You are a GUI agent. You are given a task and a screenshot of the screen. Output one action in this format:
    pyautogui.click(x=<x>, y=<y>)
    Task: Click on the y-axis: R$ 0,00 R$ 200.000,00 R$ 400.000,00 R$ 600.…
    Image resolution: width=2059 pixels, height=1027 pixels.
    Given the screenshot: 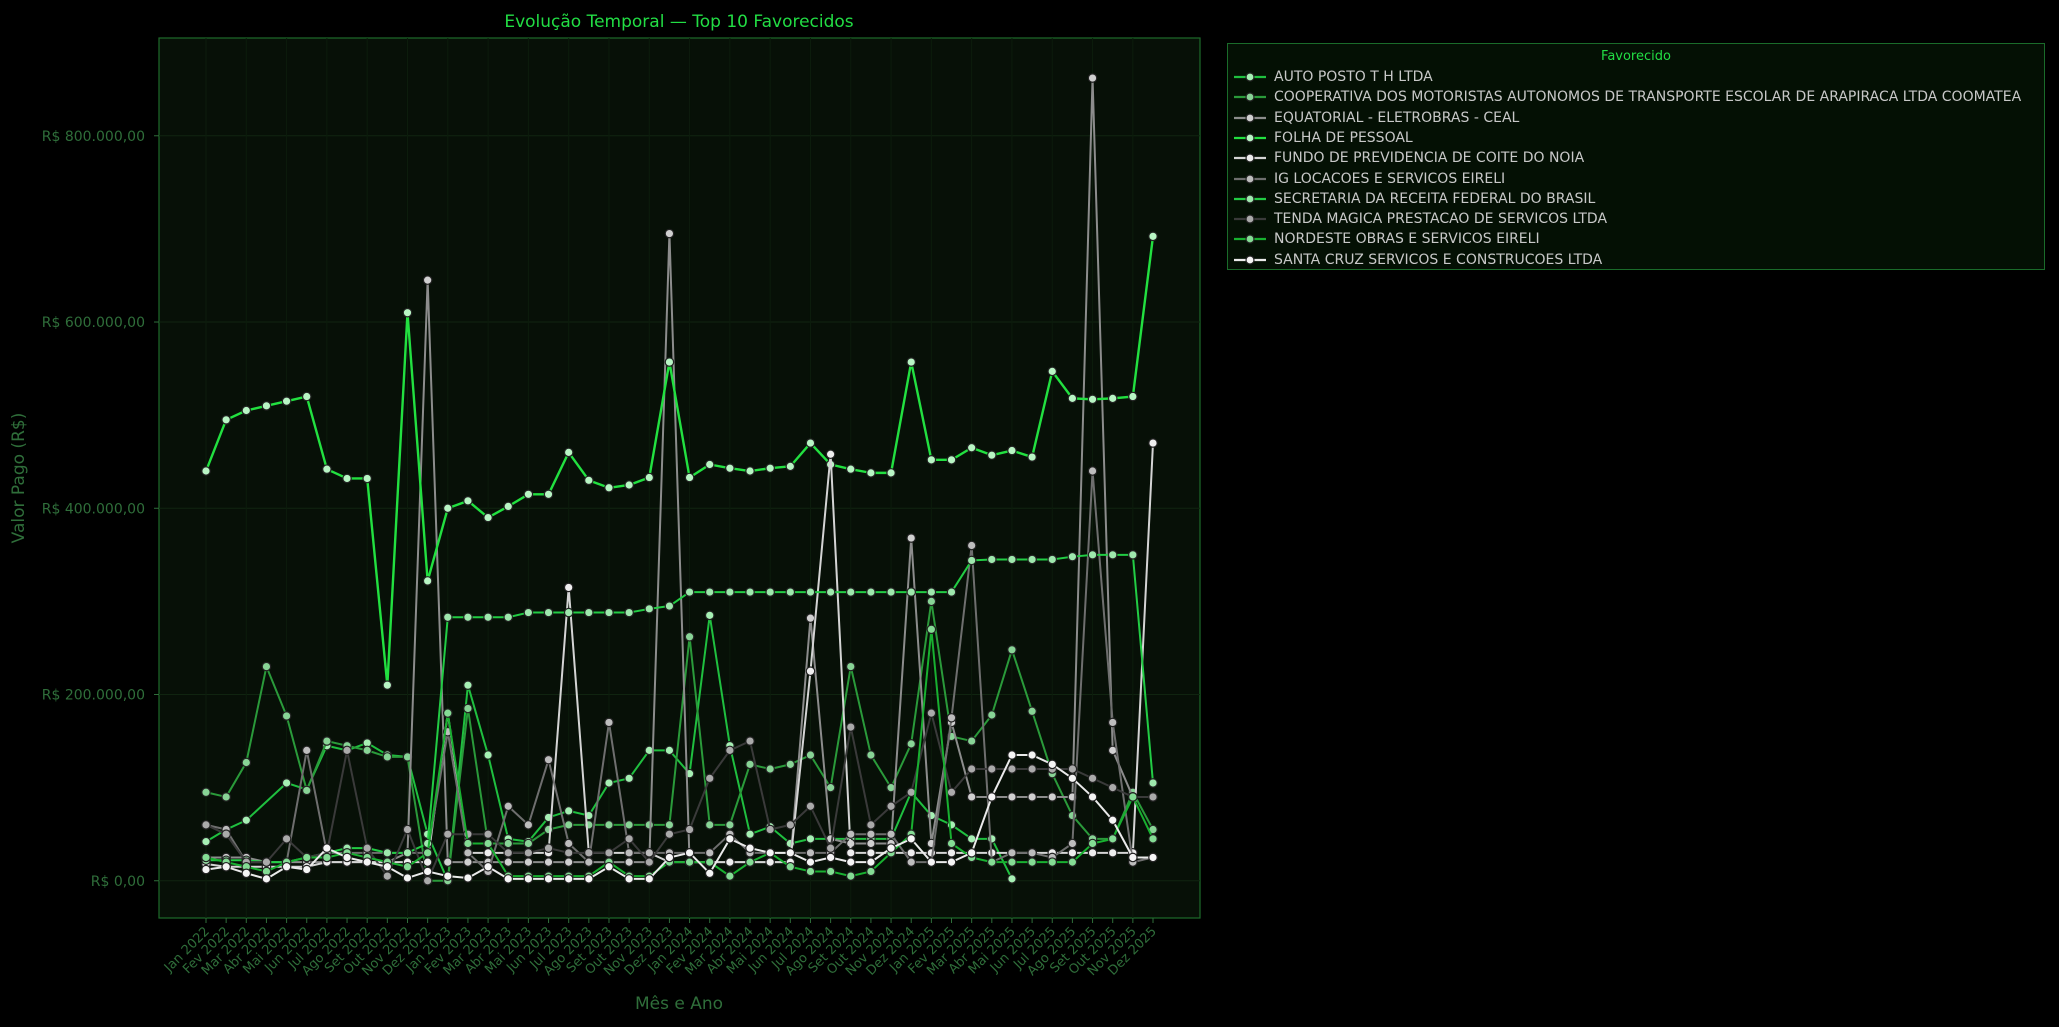 What is the action you would take?
    pyautogui.click(x=100, y=509)
    